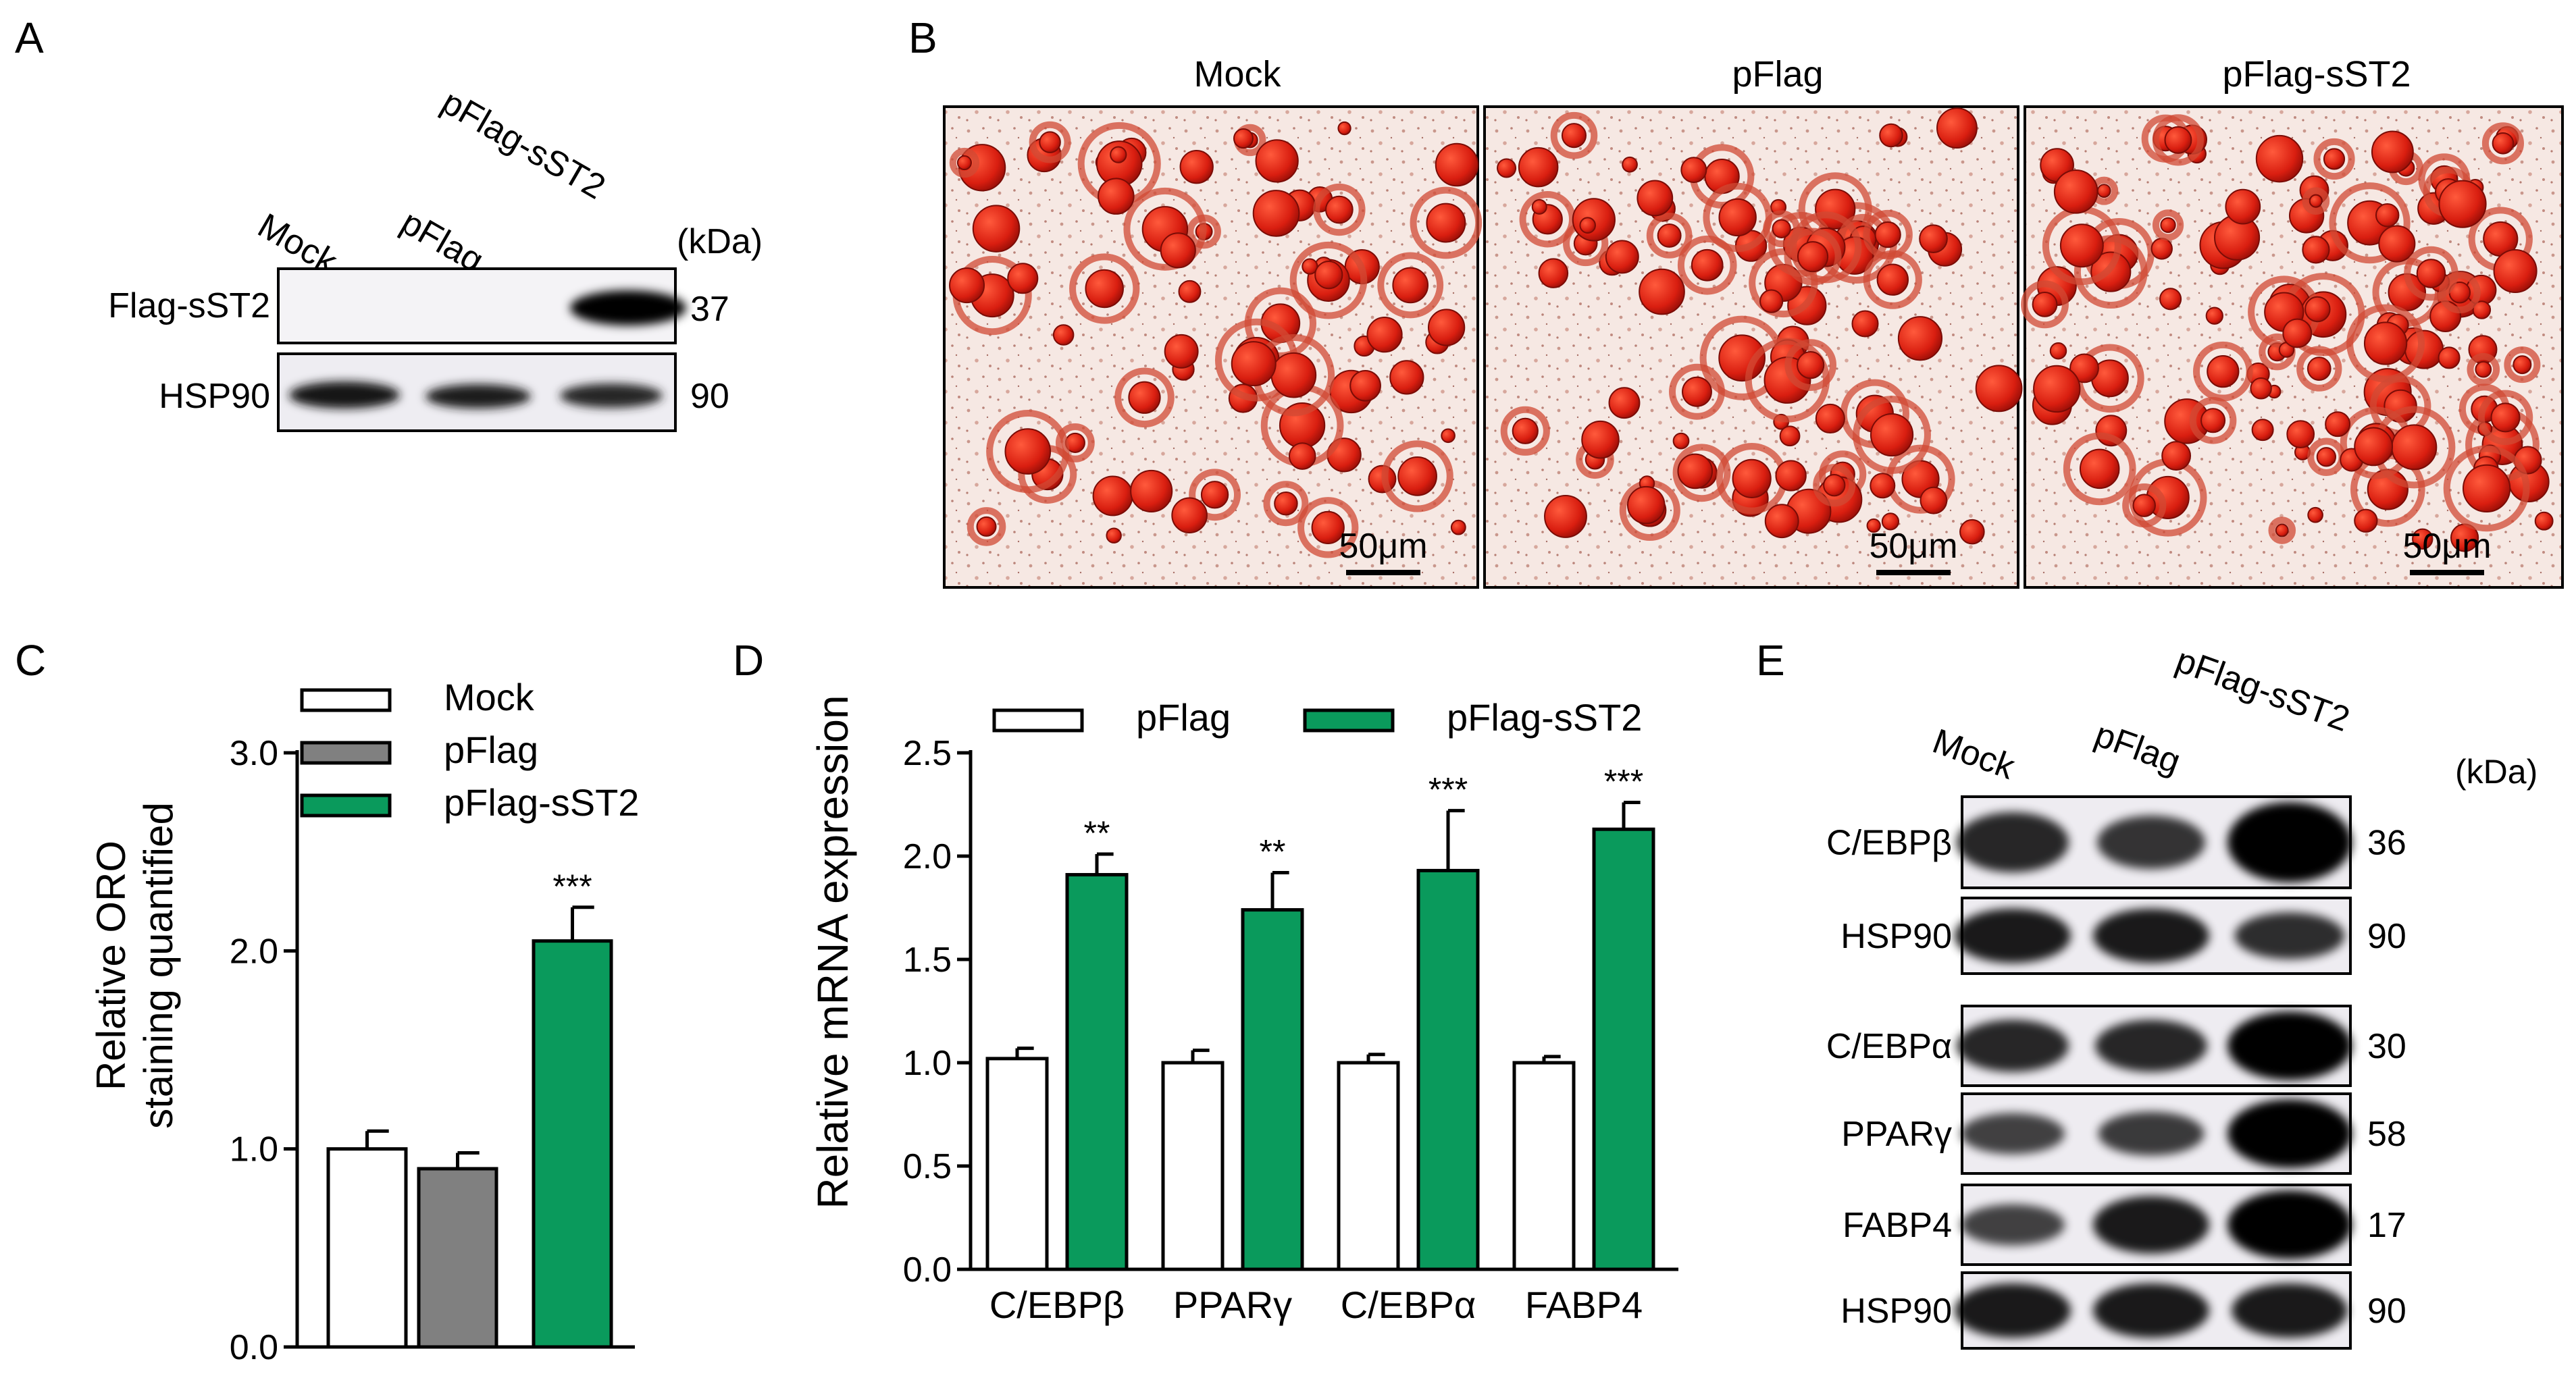  I want to click on legend-swatch, so click(346, 753).